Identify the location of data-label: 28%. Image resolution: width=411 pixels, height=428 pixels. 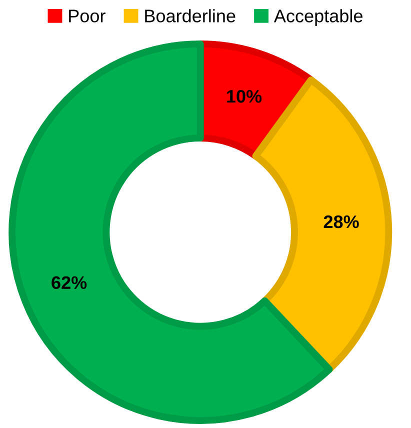
(341, 221).